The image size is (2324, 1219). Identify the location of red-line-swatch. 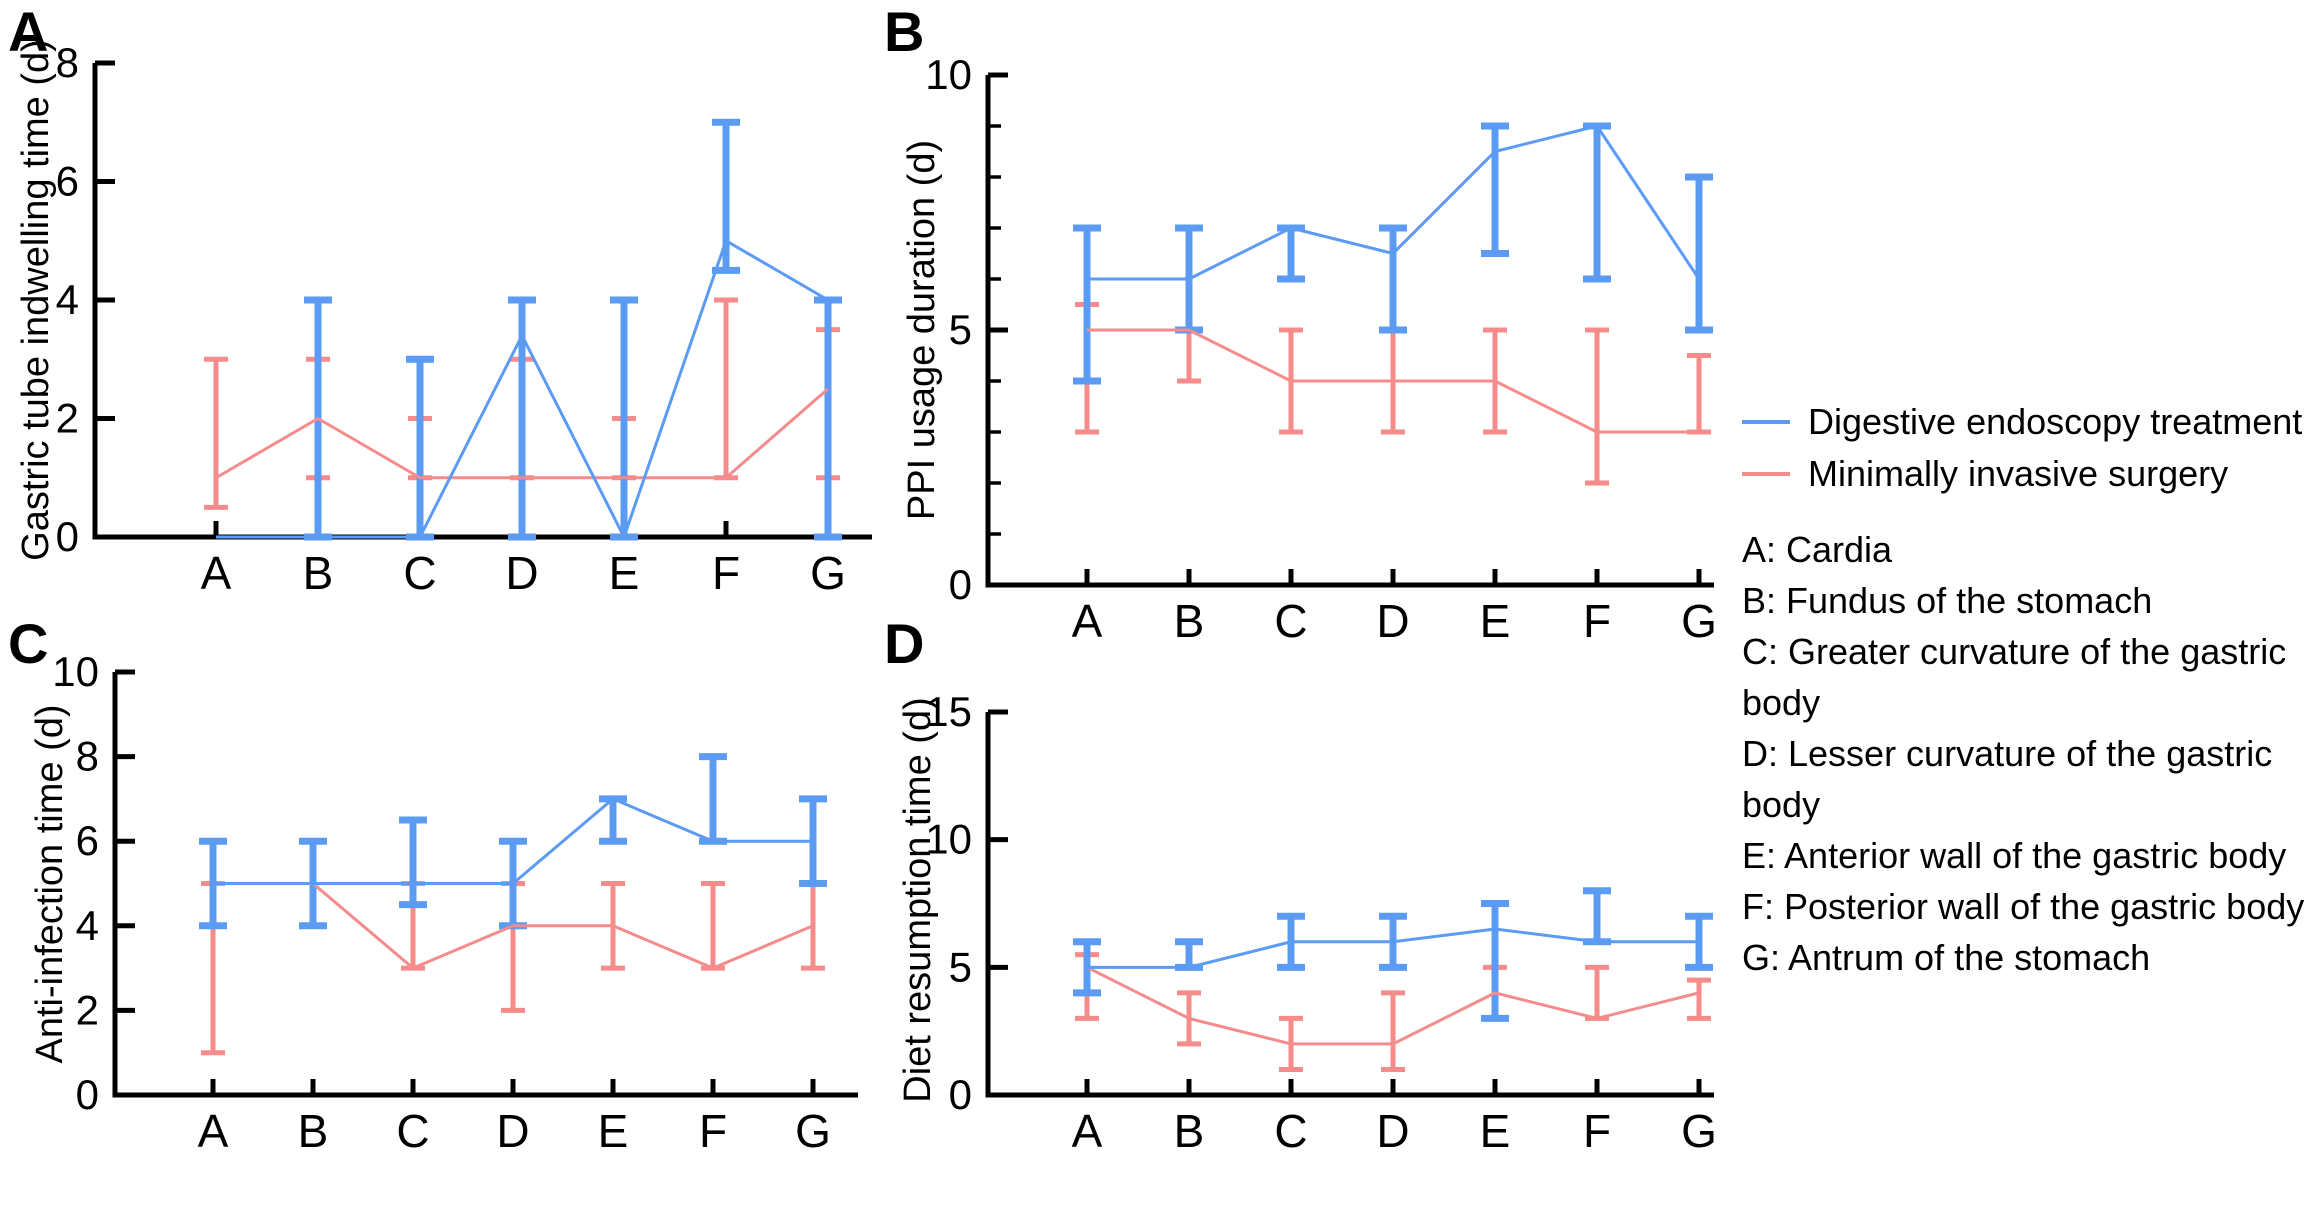
(1766, 474).